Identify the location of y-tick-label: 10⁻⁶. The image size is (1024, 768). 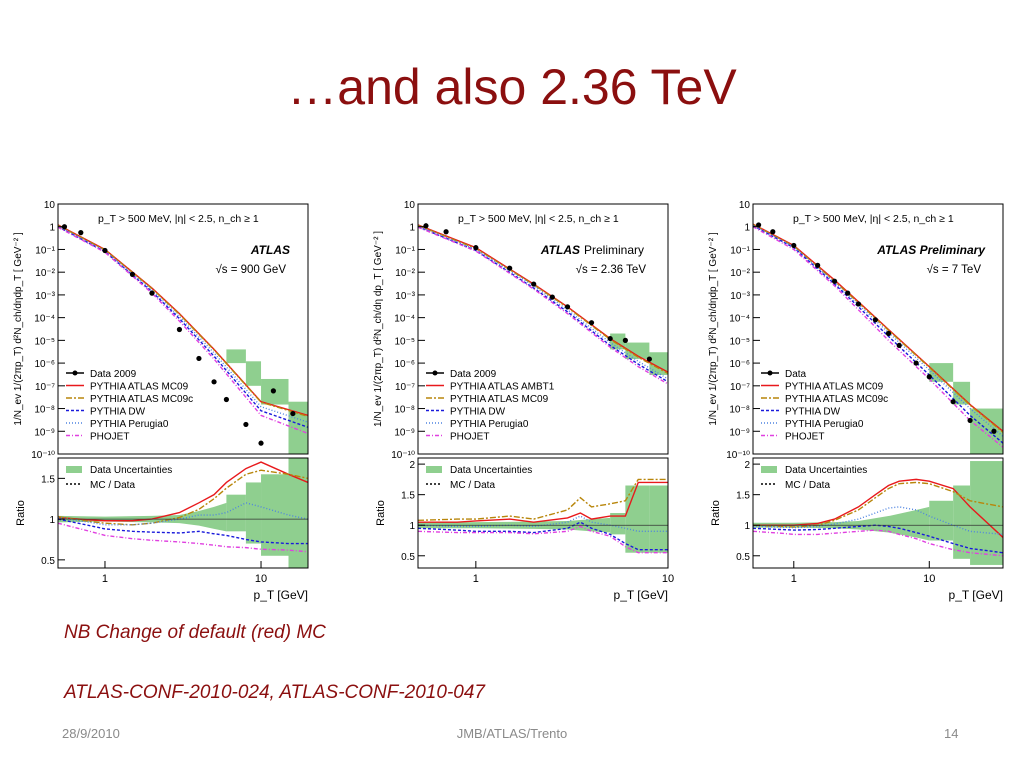
(739, 364).